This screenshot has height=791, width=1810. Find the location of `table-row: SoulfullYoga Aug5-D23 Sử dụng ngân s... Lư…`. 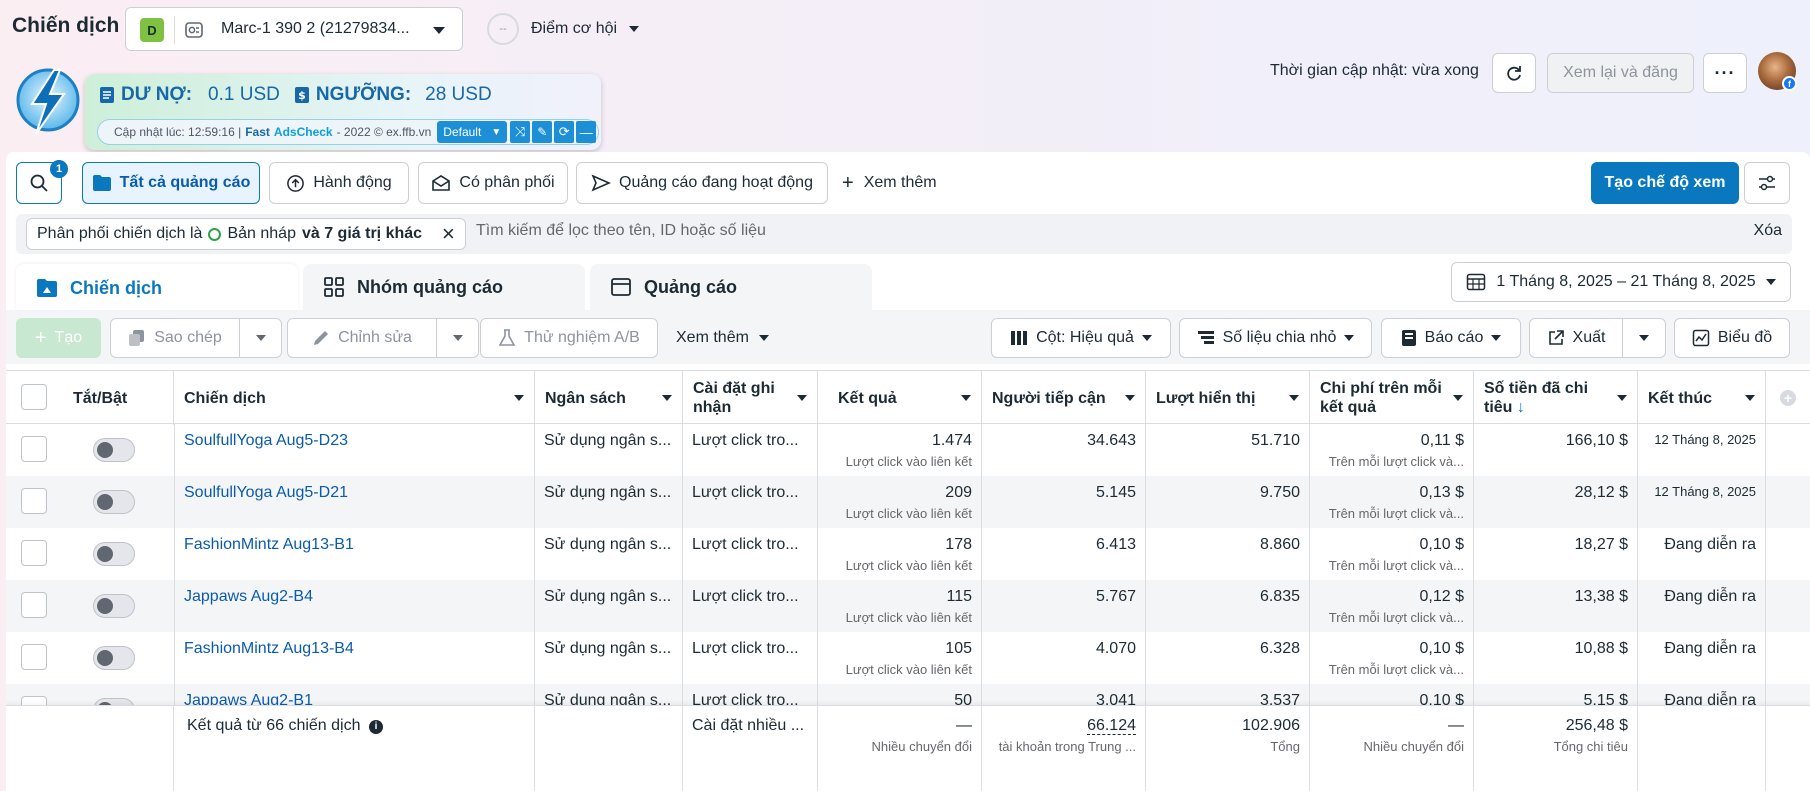

table-row: SoulfullYoga Aug5-D23 Sử dụng ngân s... Lư… is located at coordinates (908, 450).